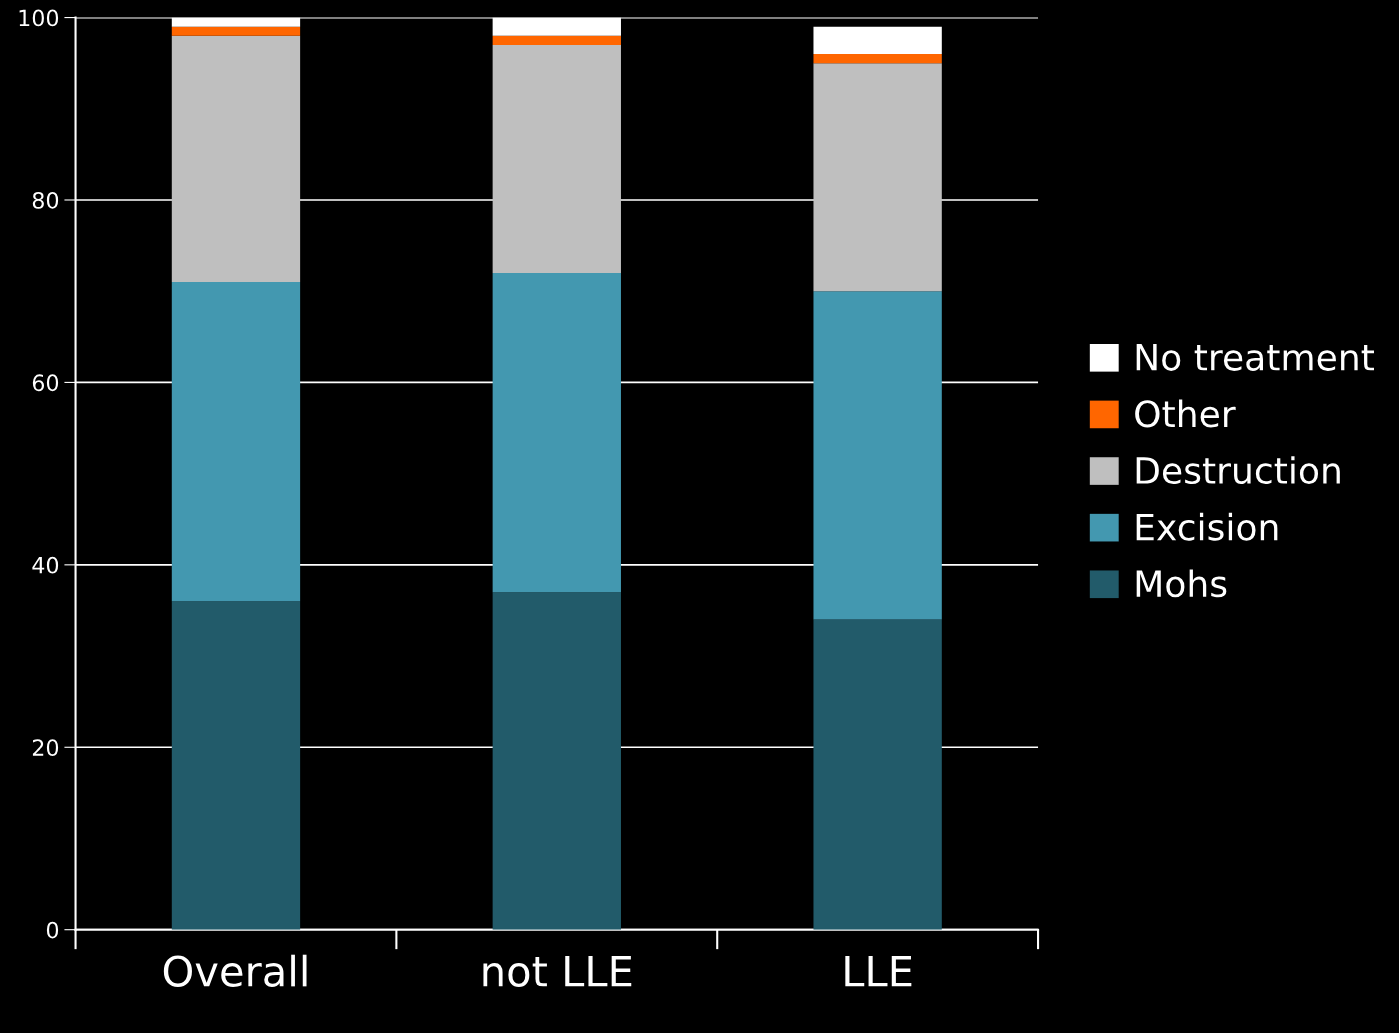 The image size is (1399, 1033). What do you see at coordinates (45, 383) in the screenshot?
I see `y-tick-label: 60` at bounding box center [45, 383].